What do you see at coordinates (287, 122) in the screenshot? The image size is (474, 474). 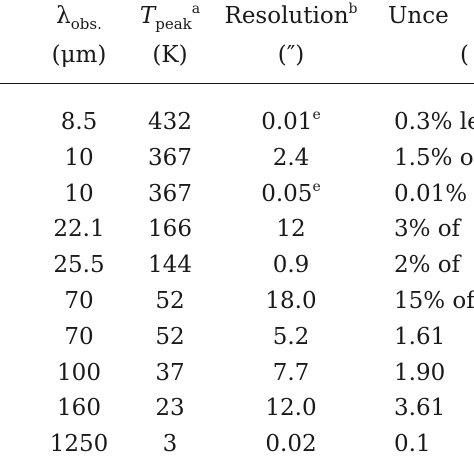 I see `row-resolution-value: 0.01` at bounding box center [287, 122].